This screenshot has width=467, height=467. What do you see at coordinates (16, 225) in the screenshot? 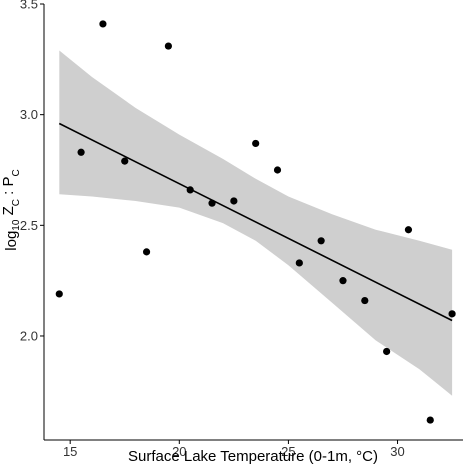
I see `y-axis-title-sub1: 10` at bounding box center [16, 225].